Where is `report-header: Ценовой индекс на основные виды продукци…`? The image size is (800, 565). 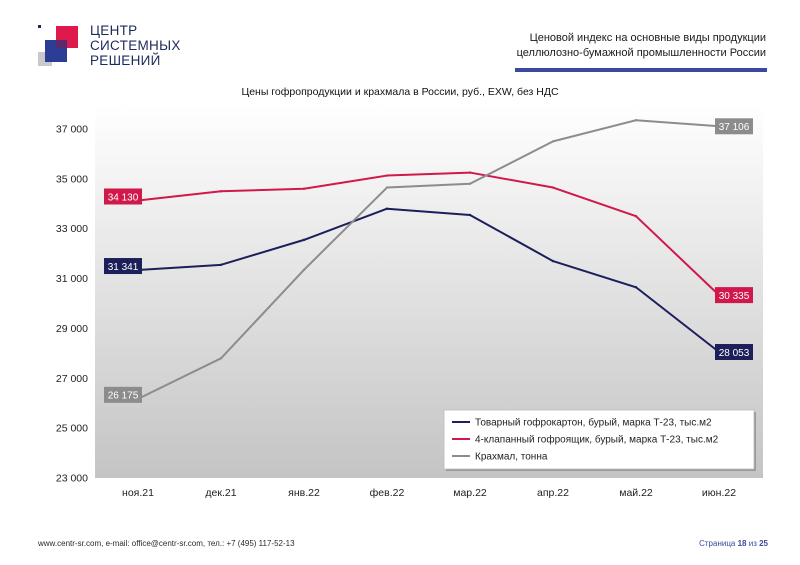 report-header: Ценовой индекс на основные виды продукци… is located at coordinates (641, 46).